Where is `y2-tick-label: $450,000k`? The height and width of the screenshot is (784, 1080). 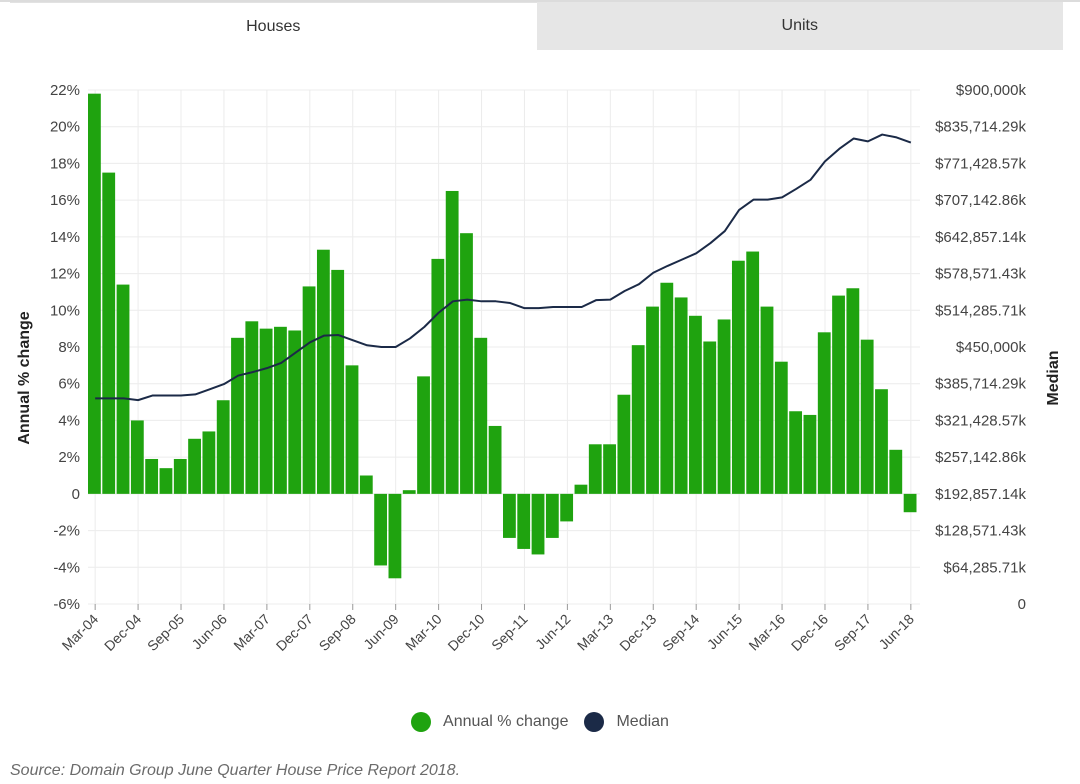 y2-tick-label: $450,000k is located at coordinates (991, 347).